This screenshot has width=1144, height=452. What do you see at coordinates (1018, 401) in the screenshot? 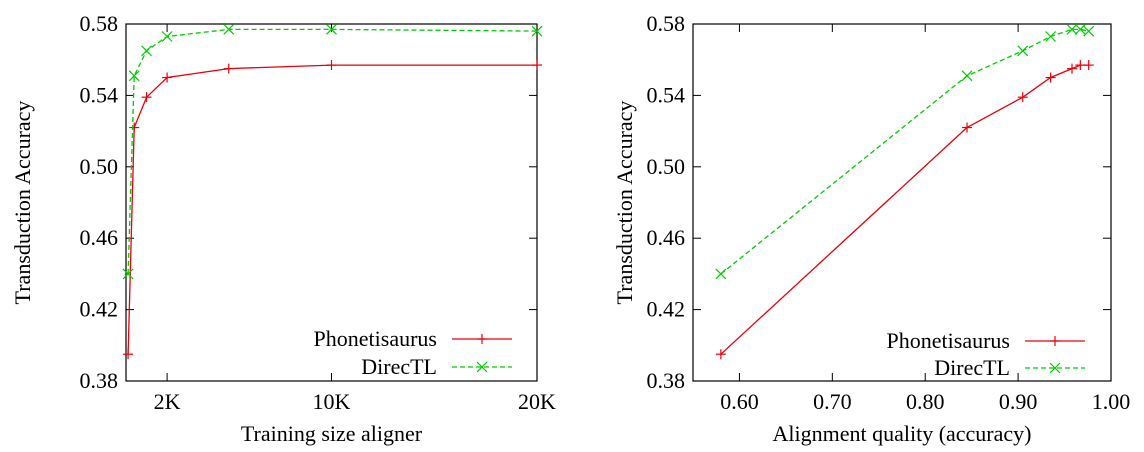
I see `x-tick-label: 0.90` at bounding box center [1018, 401].